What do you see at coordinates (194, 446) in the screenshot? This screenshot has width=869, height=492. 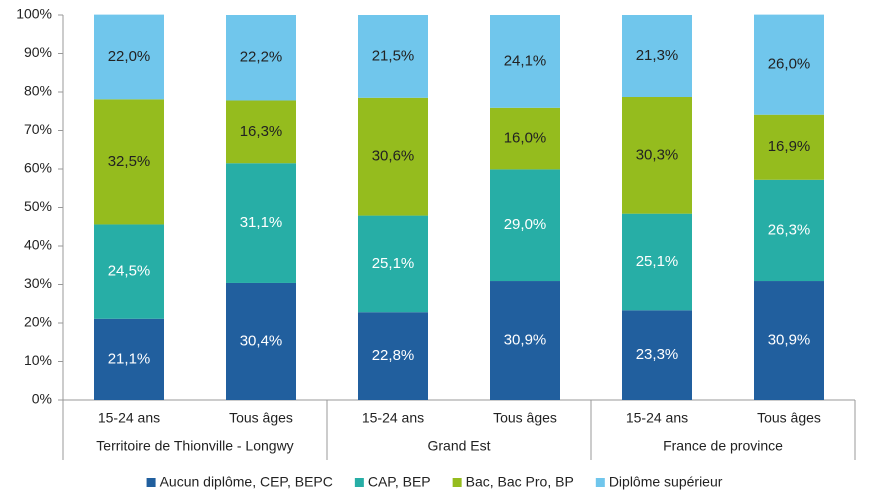 I see `group-label: Territoire de Thionville - Longwy` at bounding box center [194, 446].